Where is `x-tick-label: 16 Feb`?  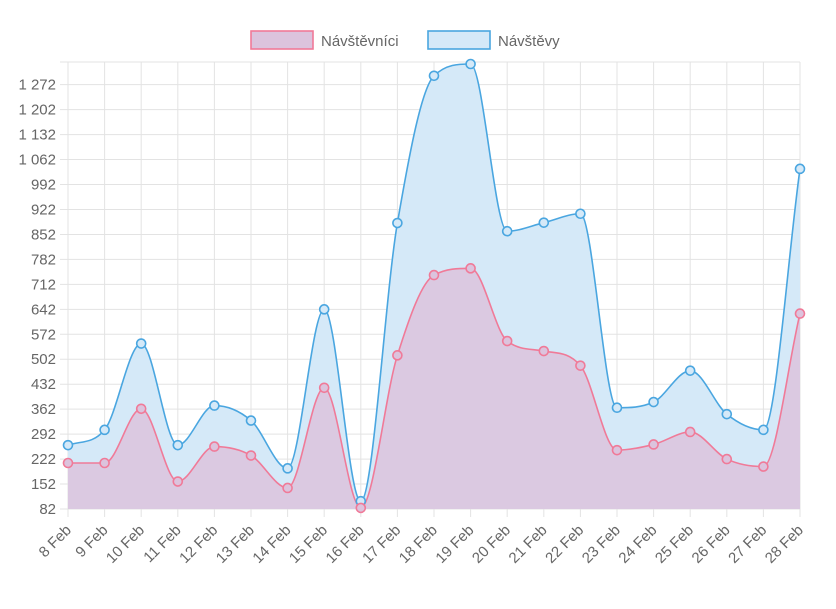 x-tick-label: 16 Feb is located at coordinates (345, 544).